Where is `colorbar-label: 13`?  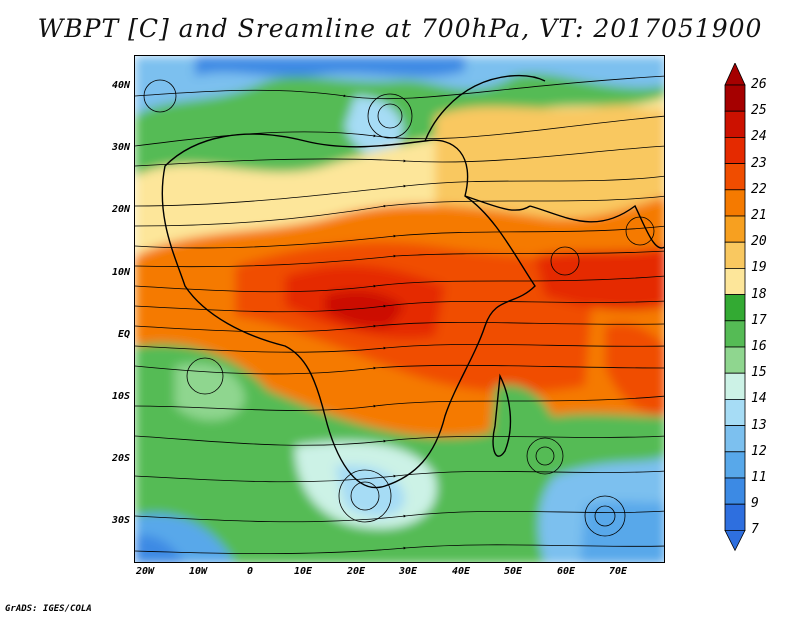
colorbar-label: 13 is located at coordinates (759, 425).